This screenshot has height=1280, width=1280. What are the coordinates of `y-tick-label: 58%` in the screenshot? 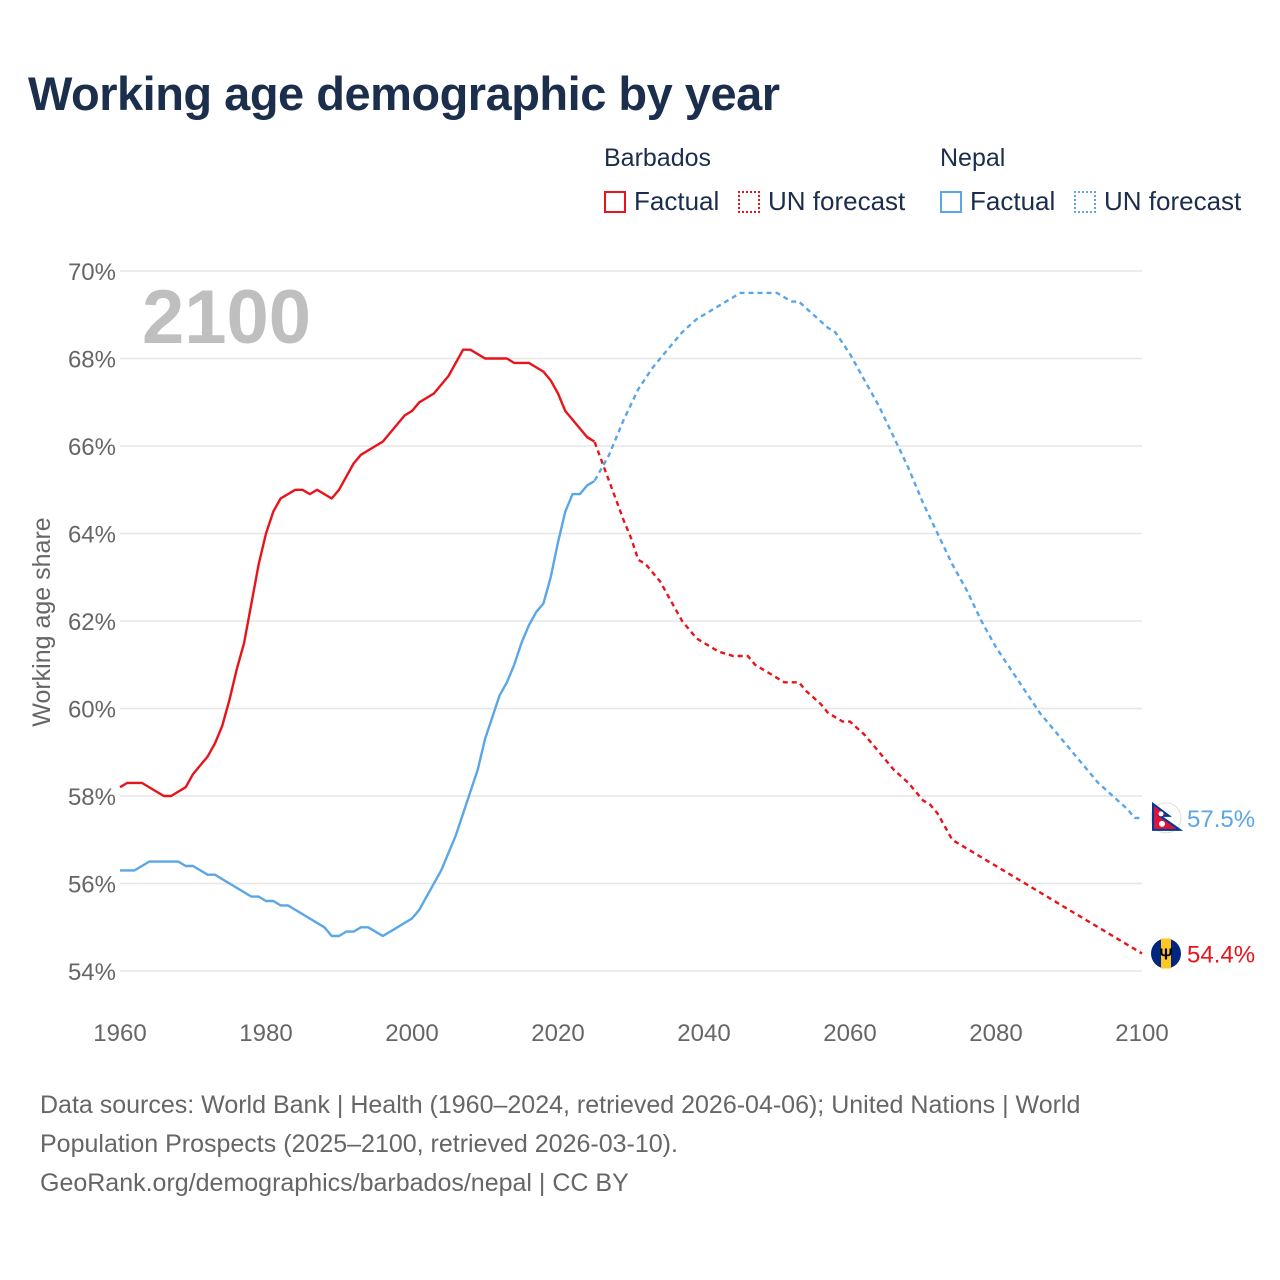 It's located at (92, 797).